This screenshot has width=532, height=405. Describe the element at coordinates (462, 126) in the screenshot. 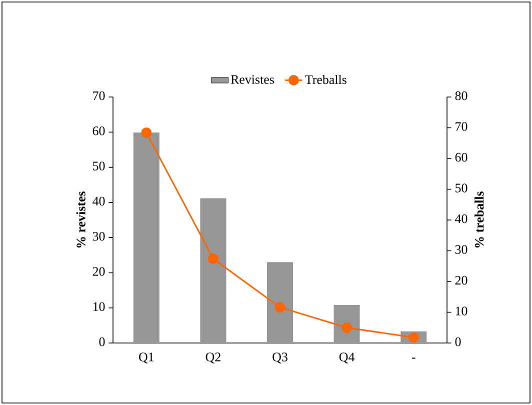

I see `y2-tick-label: 70` at that location.